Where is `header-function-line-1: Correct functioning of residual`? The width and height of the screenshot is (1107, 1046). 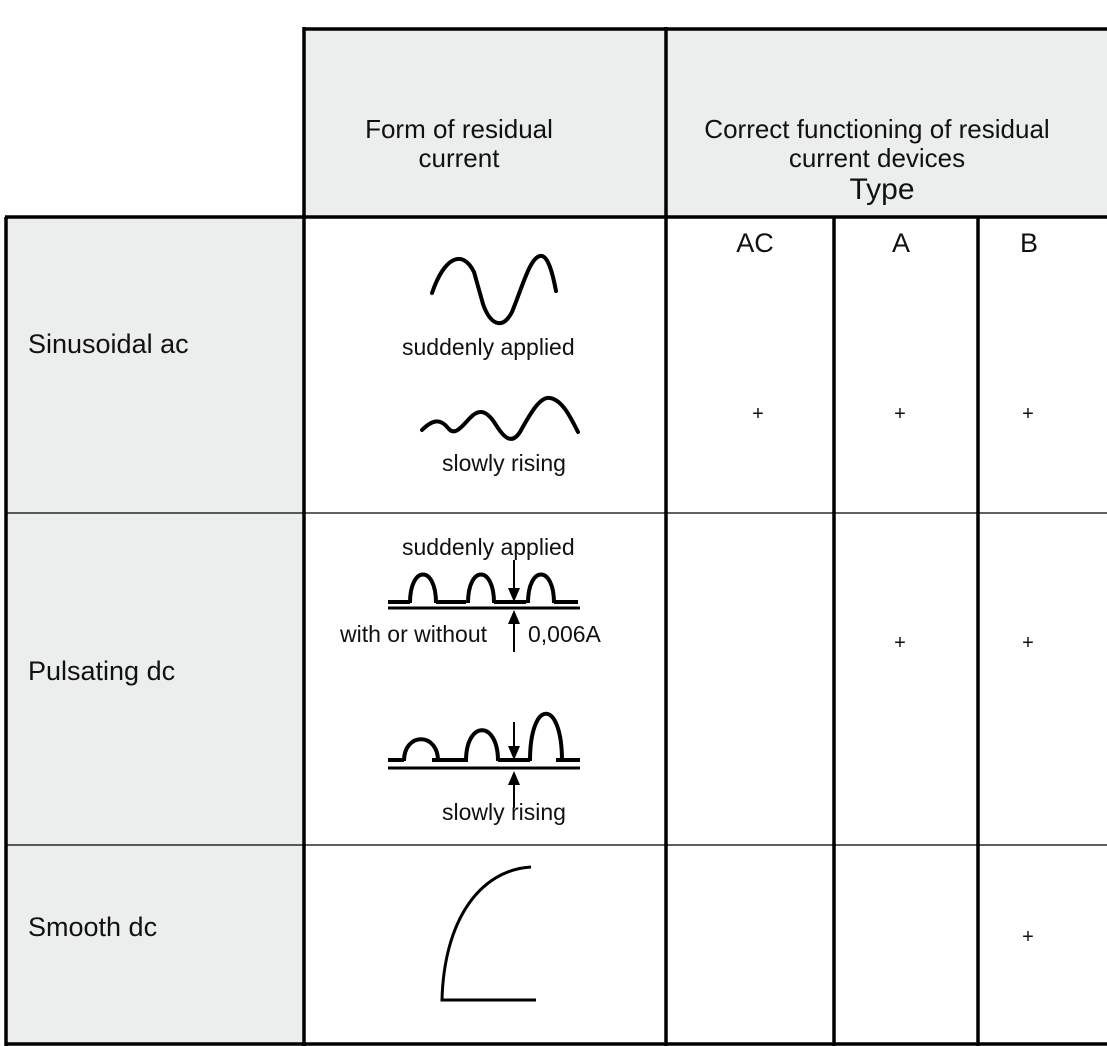
header-function-line-1: Correct functioning of residual is located at coordinates (877, 129).